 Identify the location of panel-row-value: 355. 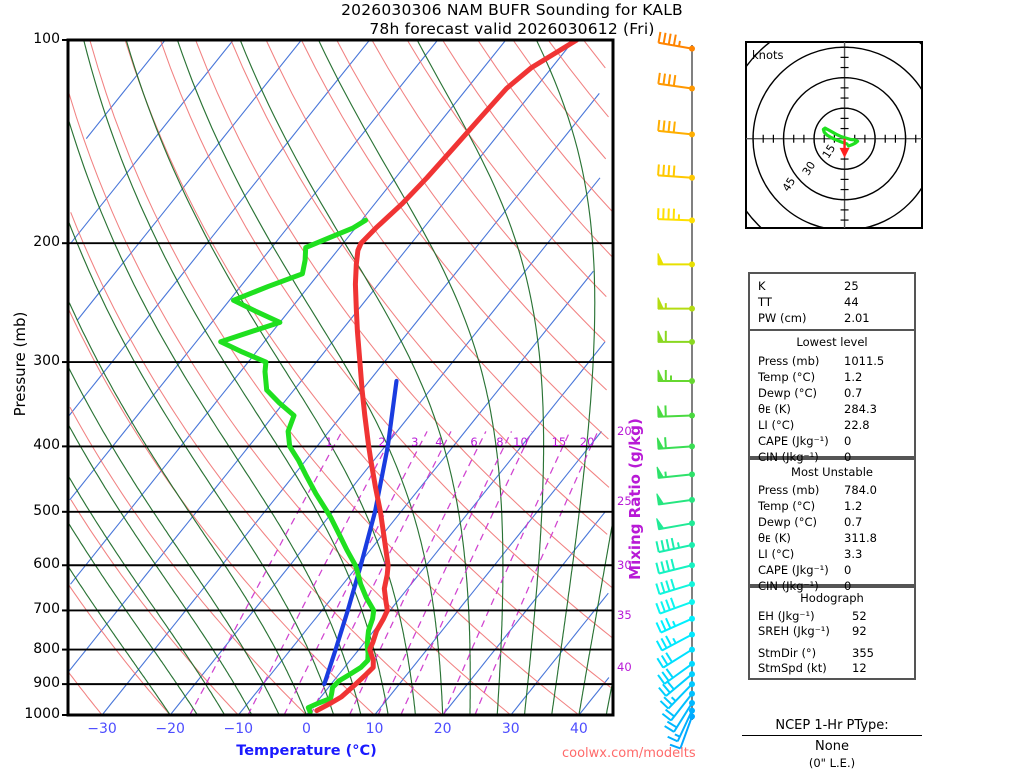
(863, 653).